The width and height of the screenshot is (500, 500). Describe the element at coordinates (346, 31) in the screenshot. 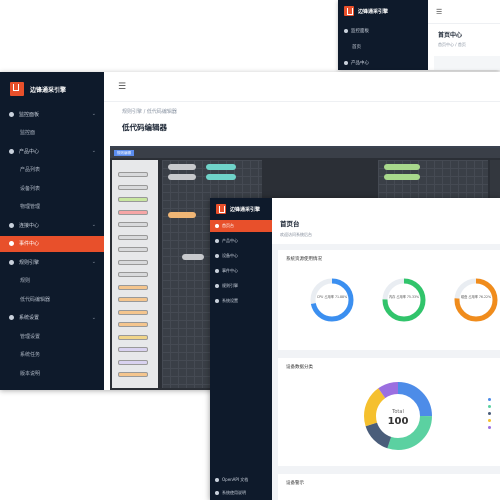

I see `dashboard-icon` at that location.